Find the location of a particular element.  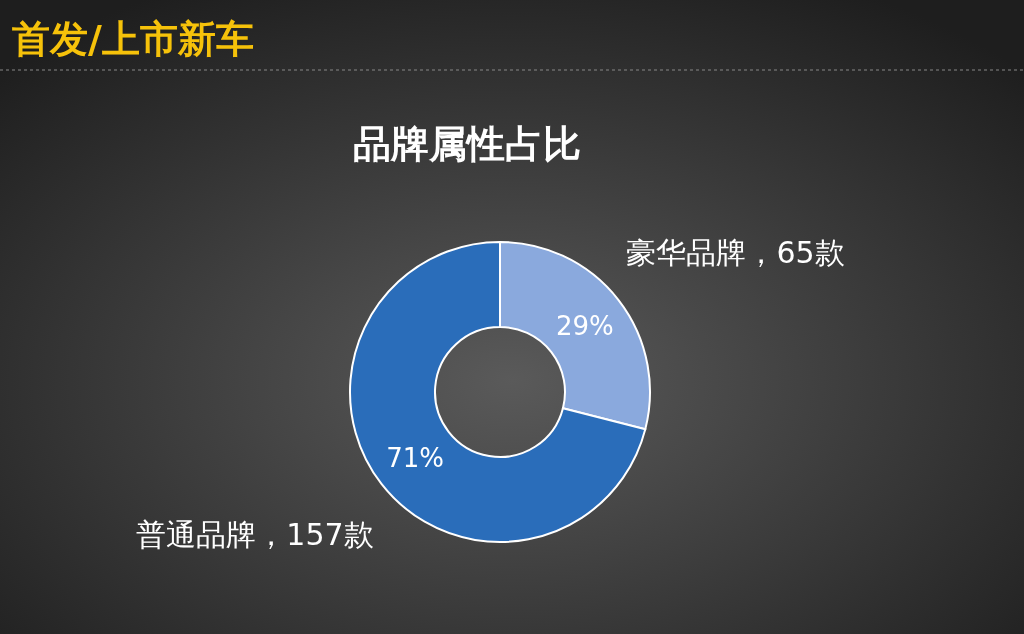

chart-title: 首发/上市新车 is located at coordinates (133, 39).